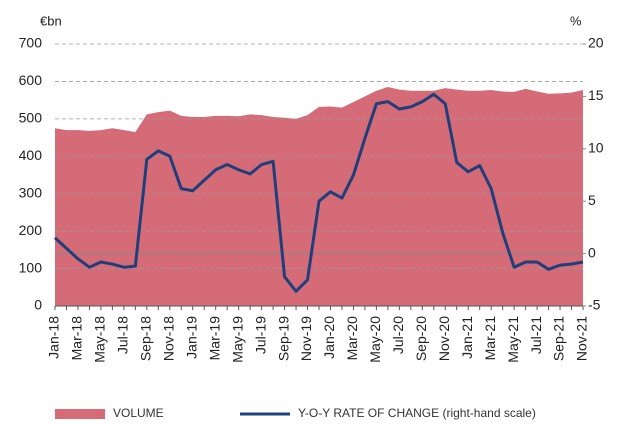 This screenshot has height=424, width=617. I want to click on x-tick-label: Nov-21, so click(582, 338).